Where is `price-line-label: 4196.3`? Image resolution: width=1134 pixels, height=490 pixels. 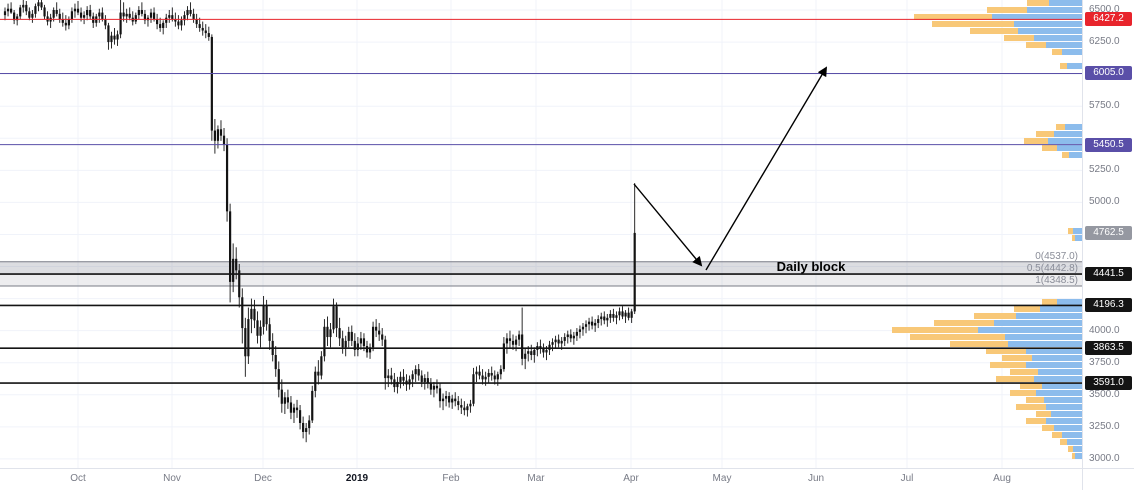
price-line-label: 4196.3 is located at coordinates (1108, 305).